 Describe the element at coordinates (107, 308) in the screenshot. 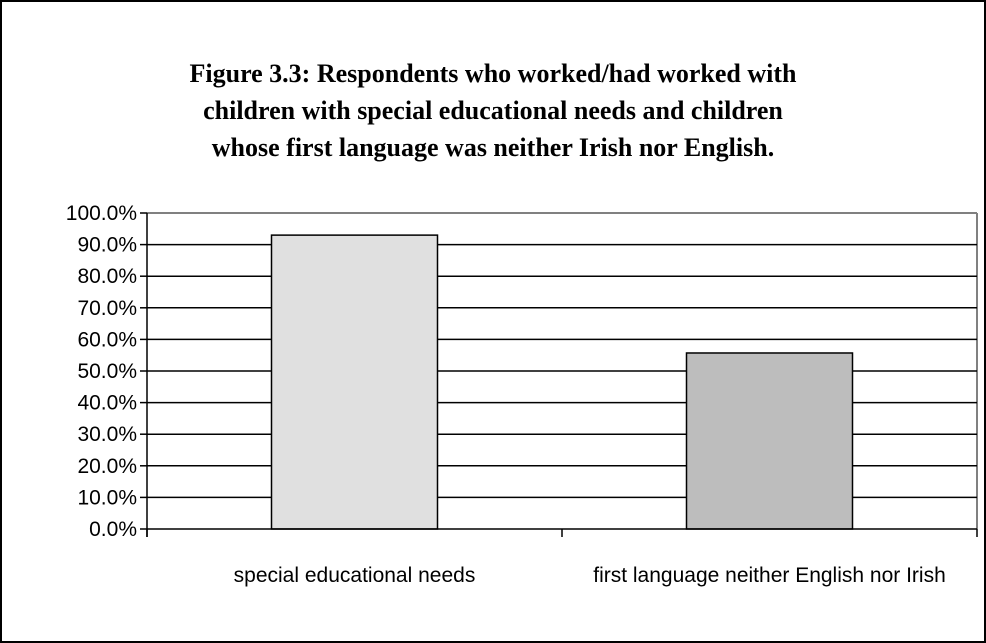

I see `y-tick-label: 70.0%` at that location.